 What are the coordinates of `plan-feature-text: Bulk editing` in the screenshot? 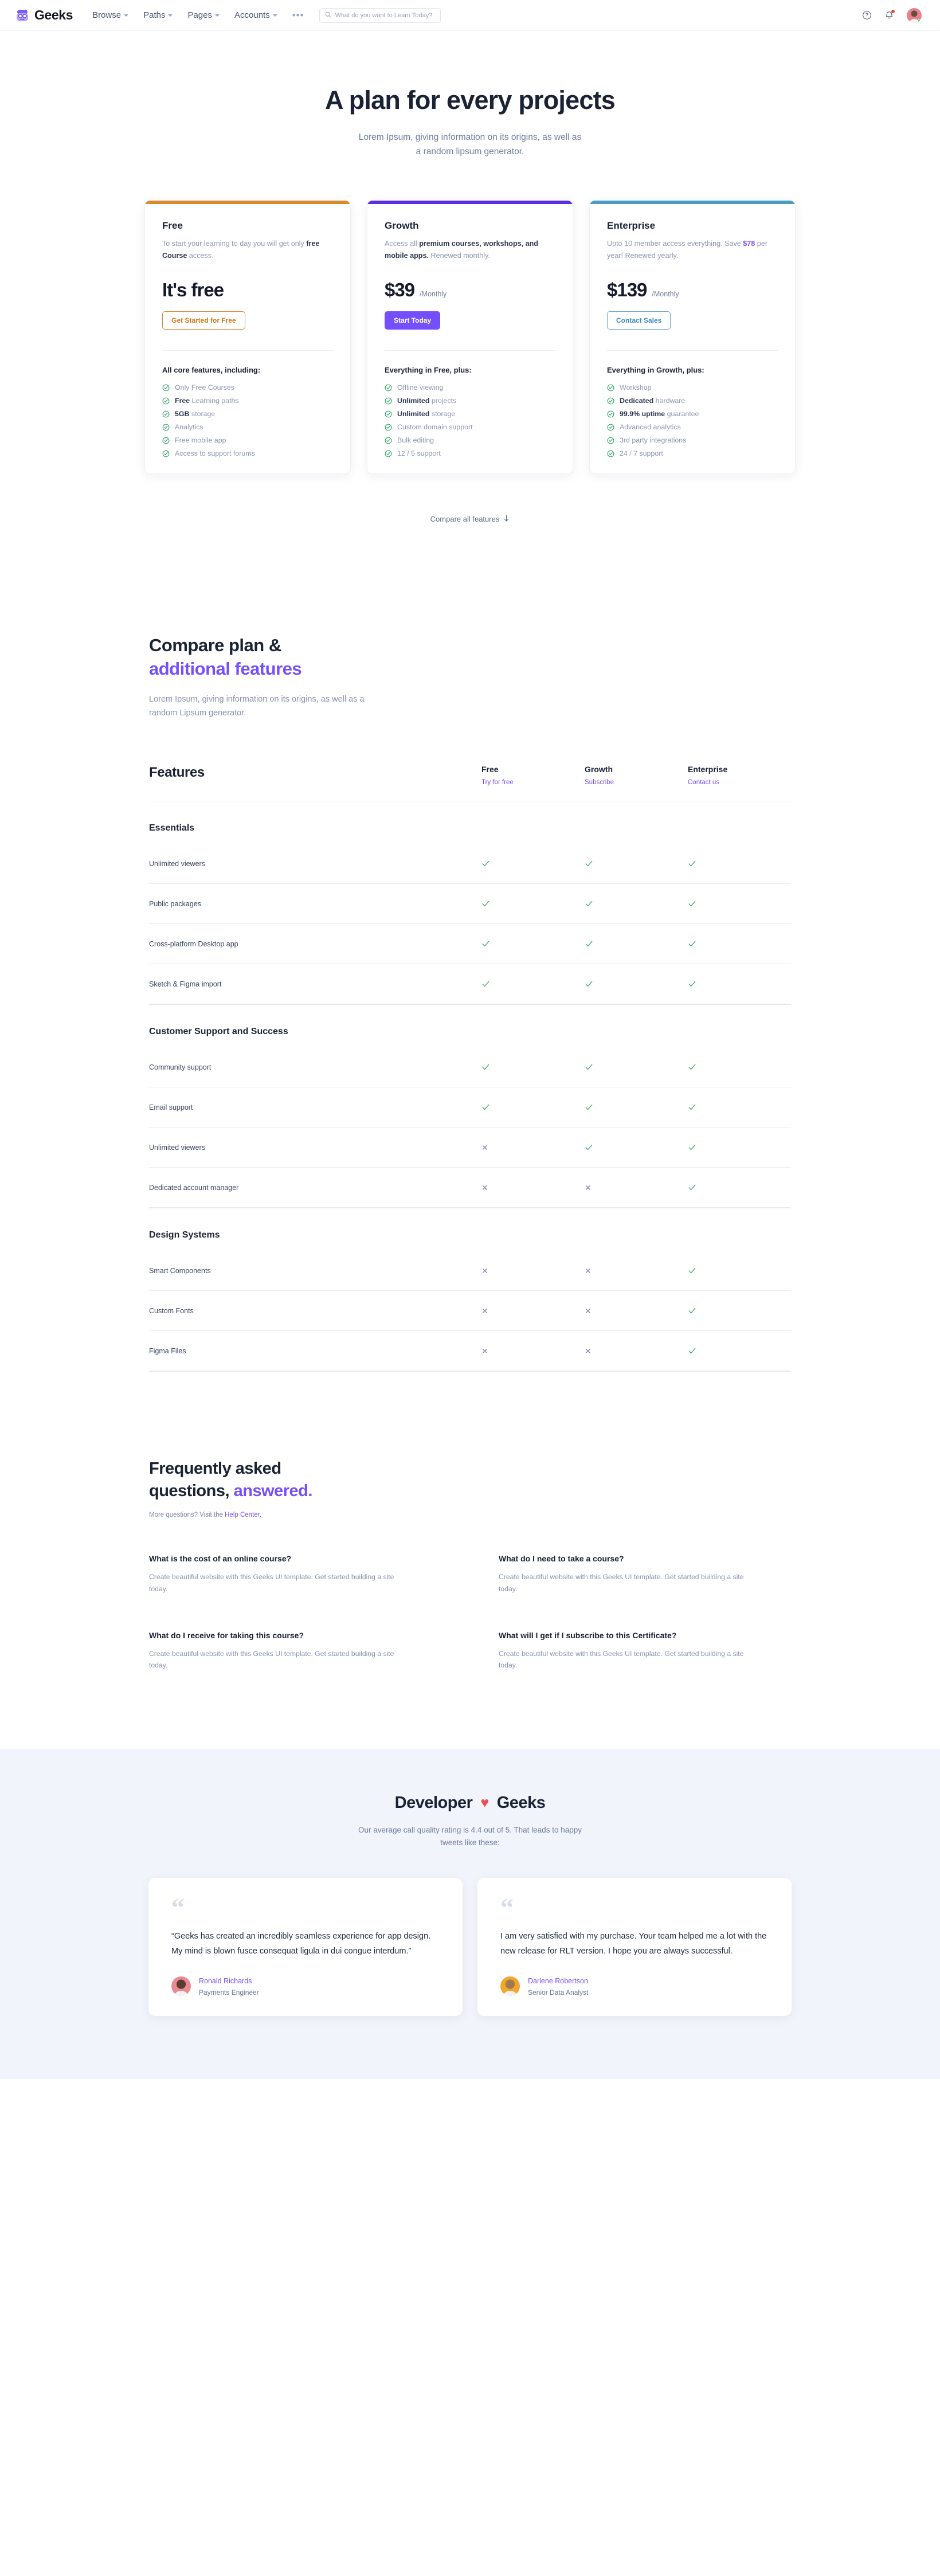 It's located at (415, 440).